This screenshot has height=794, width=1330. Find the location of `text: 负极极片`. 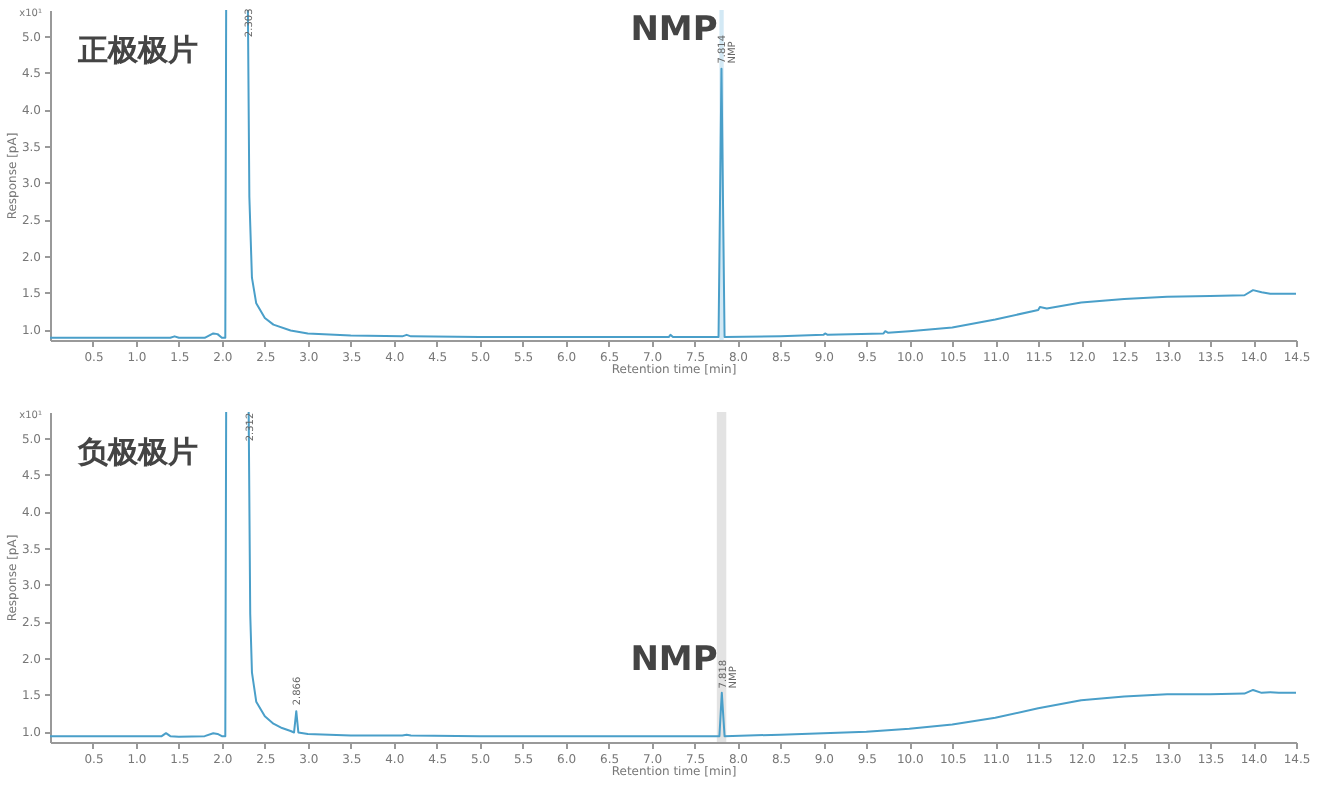

text: 负极极片 is located at coordinates (137, 452).